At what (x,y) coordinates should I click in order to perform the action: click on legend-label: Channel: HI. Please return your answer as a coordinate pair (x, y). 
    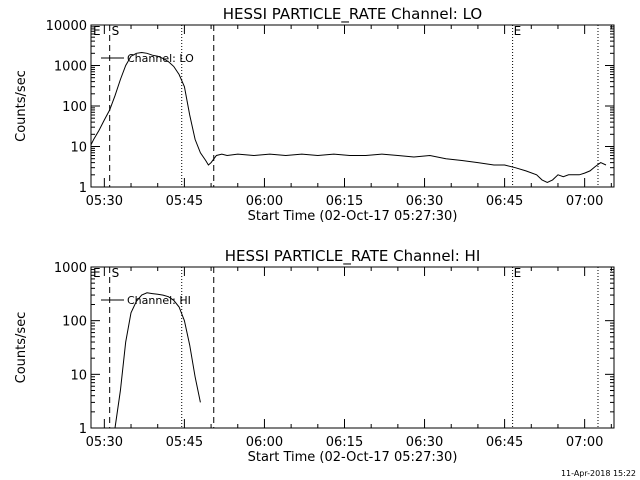
    Looking at the image, I should click on (159, 300).